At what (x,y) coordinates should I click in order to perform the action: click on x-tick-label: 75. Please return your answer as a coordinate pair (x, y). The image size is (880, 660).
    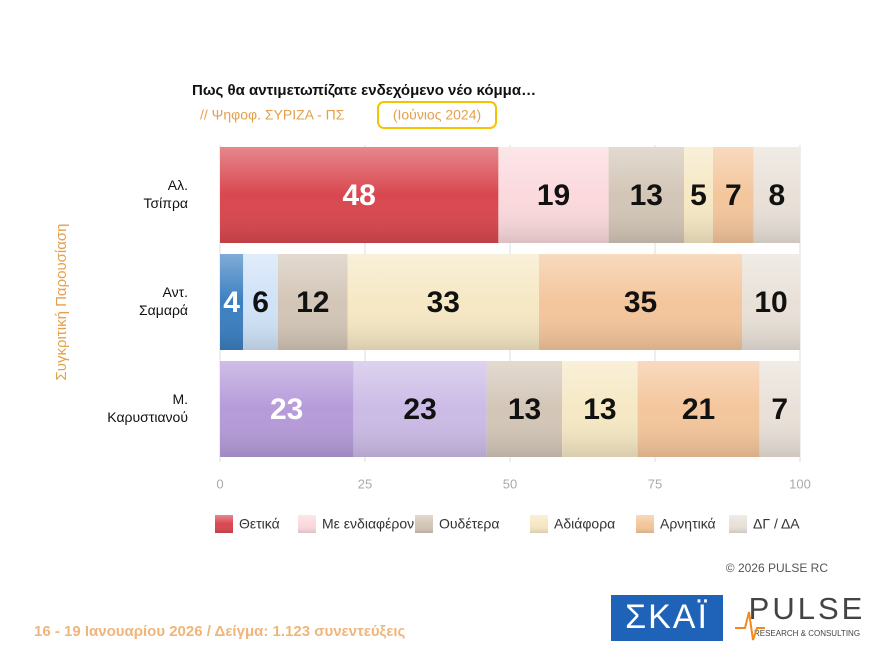
    Looking at the image, I should click on (655, 483).